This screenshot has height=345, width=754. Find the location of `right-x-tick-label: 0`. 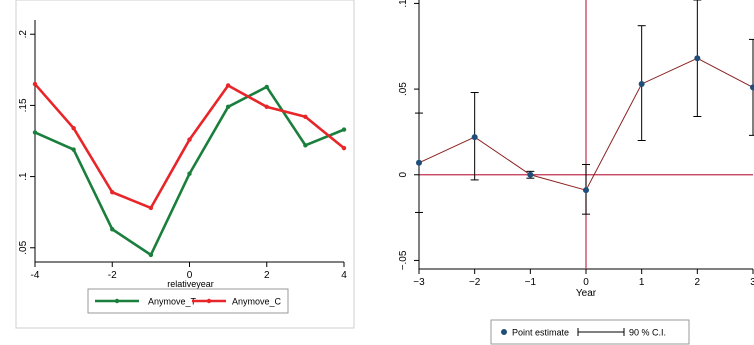

right-x-tick-label: 0 is located at coordinates (586, 282).